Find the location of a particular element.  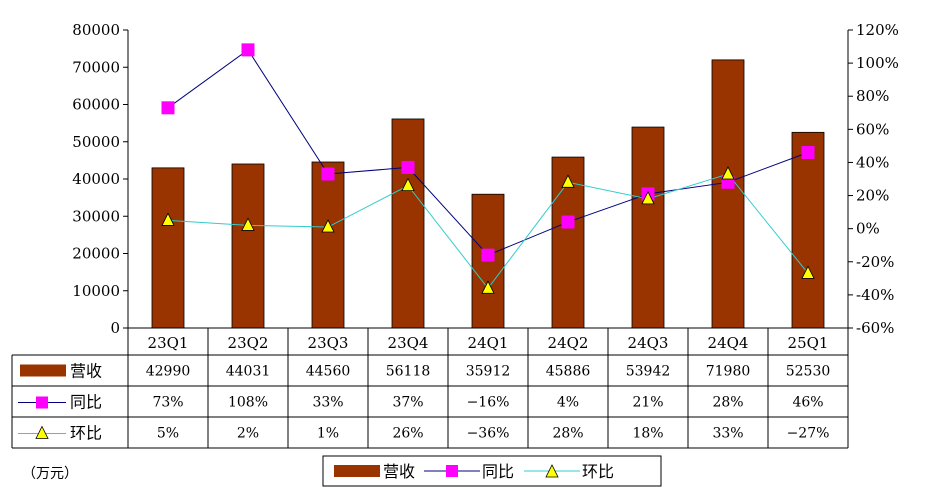

table-cell: 35912 is located at coordinates (488, 372).